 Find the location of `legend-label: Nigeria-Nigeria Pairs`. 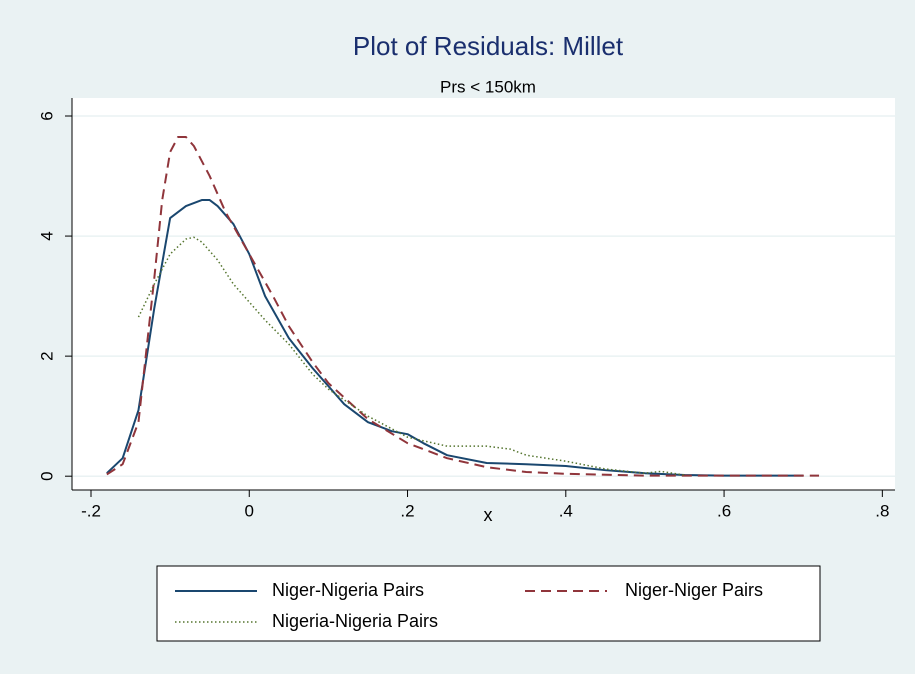

legend-label: Nigeria-Nigeria Pairs is located at coordinates (355, 621).